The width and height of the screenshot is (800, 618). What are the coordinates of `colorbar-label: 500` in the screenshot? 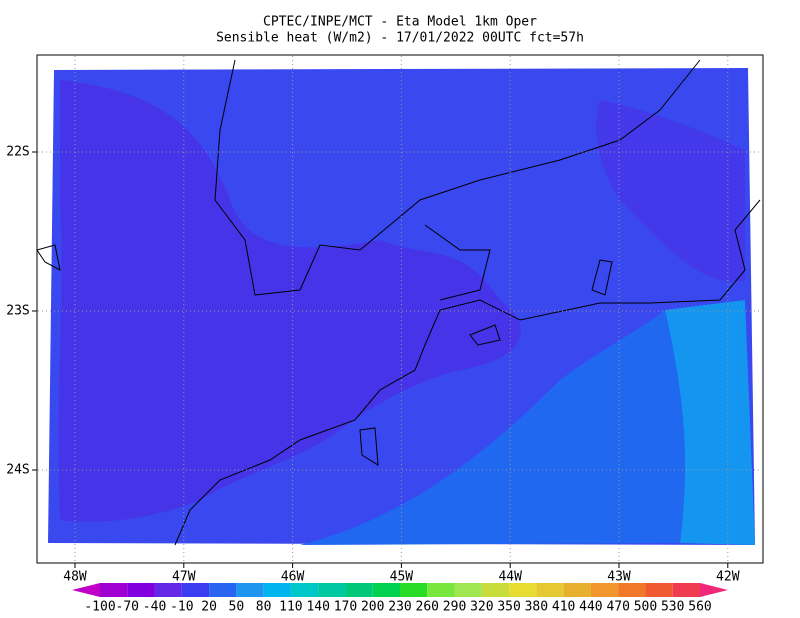 It's located at (645, 607).